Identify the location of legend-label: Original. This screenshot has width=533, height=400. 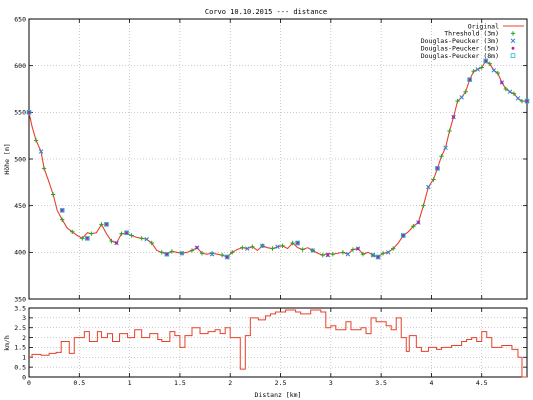
(483, 26).